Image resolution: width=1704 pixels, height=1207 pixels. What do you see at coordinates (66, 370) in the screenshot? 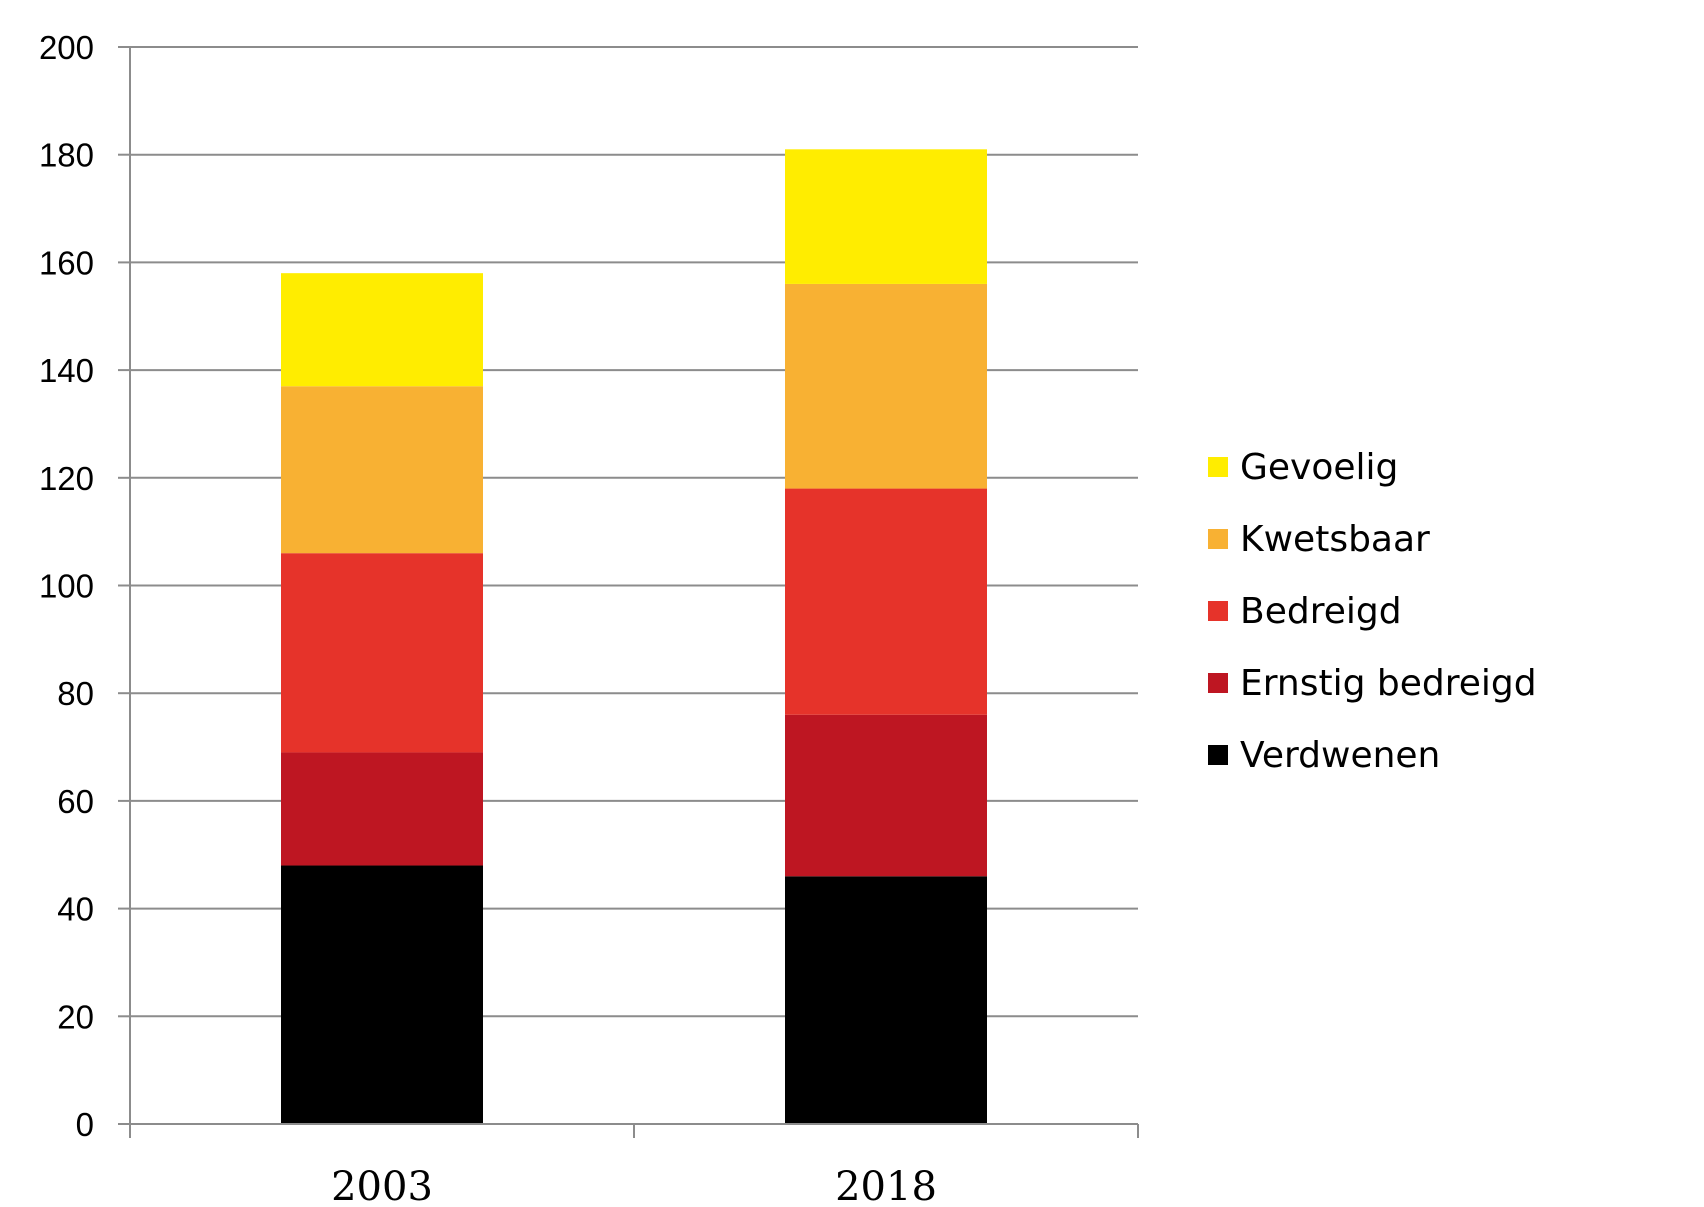
I see `y-tick-label-140: 140` at bounding box center [66, 370].